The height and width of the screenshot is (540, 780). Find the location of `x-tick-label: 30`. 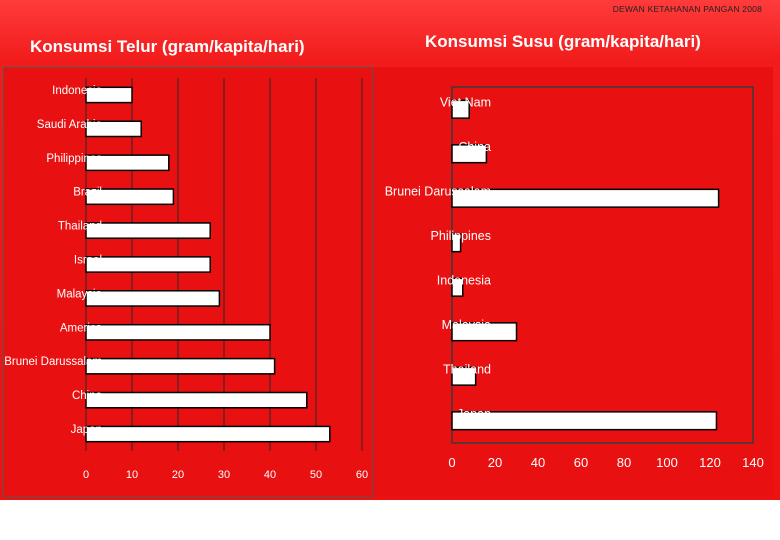

x-tick-label: 30 is located at coordinates (224, 475).